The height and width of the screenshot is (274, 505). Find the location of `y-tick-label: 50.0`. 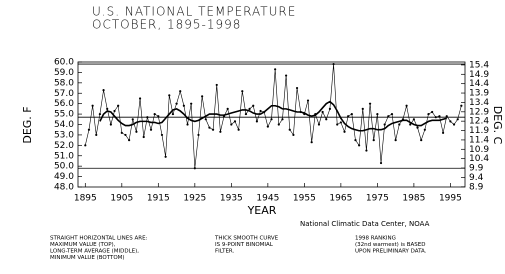

y-tick-label: 50.0 is located at coordinates (64, 167).